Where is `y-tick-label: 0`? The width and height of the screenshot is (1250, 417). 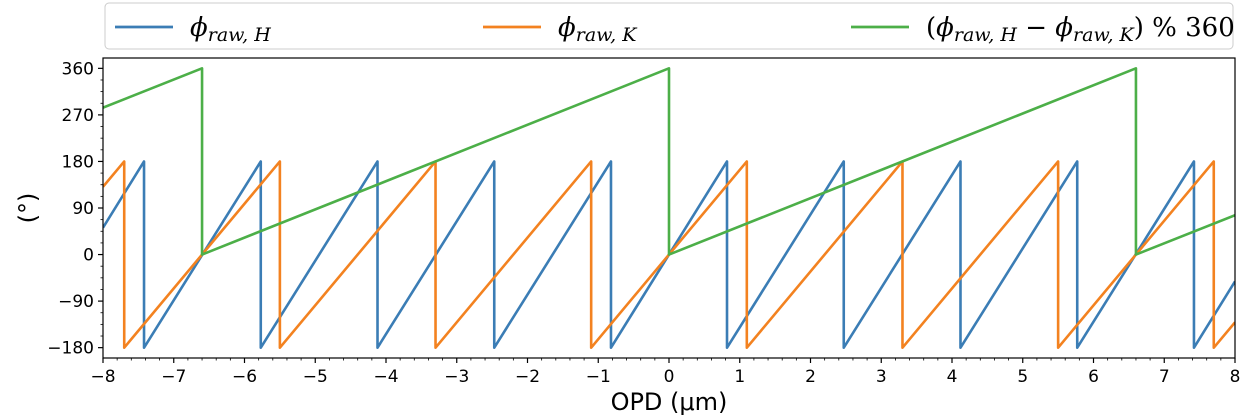
y-tick-label: 0 is located at coordinates (88, 256).